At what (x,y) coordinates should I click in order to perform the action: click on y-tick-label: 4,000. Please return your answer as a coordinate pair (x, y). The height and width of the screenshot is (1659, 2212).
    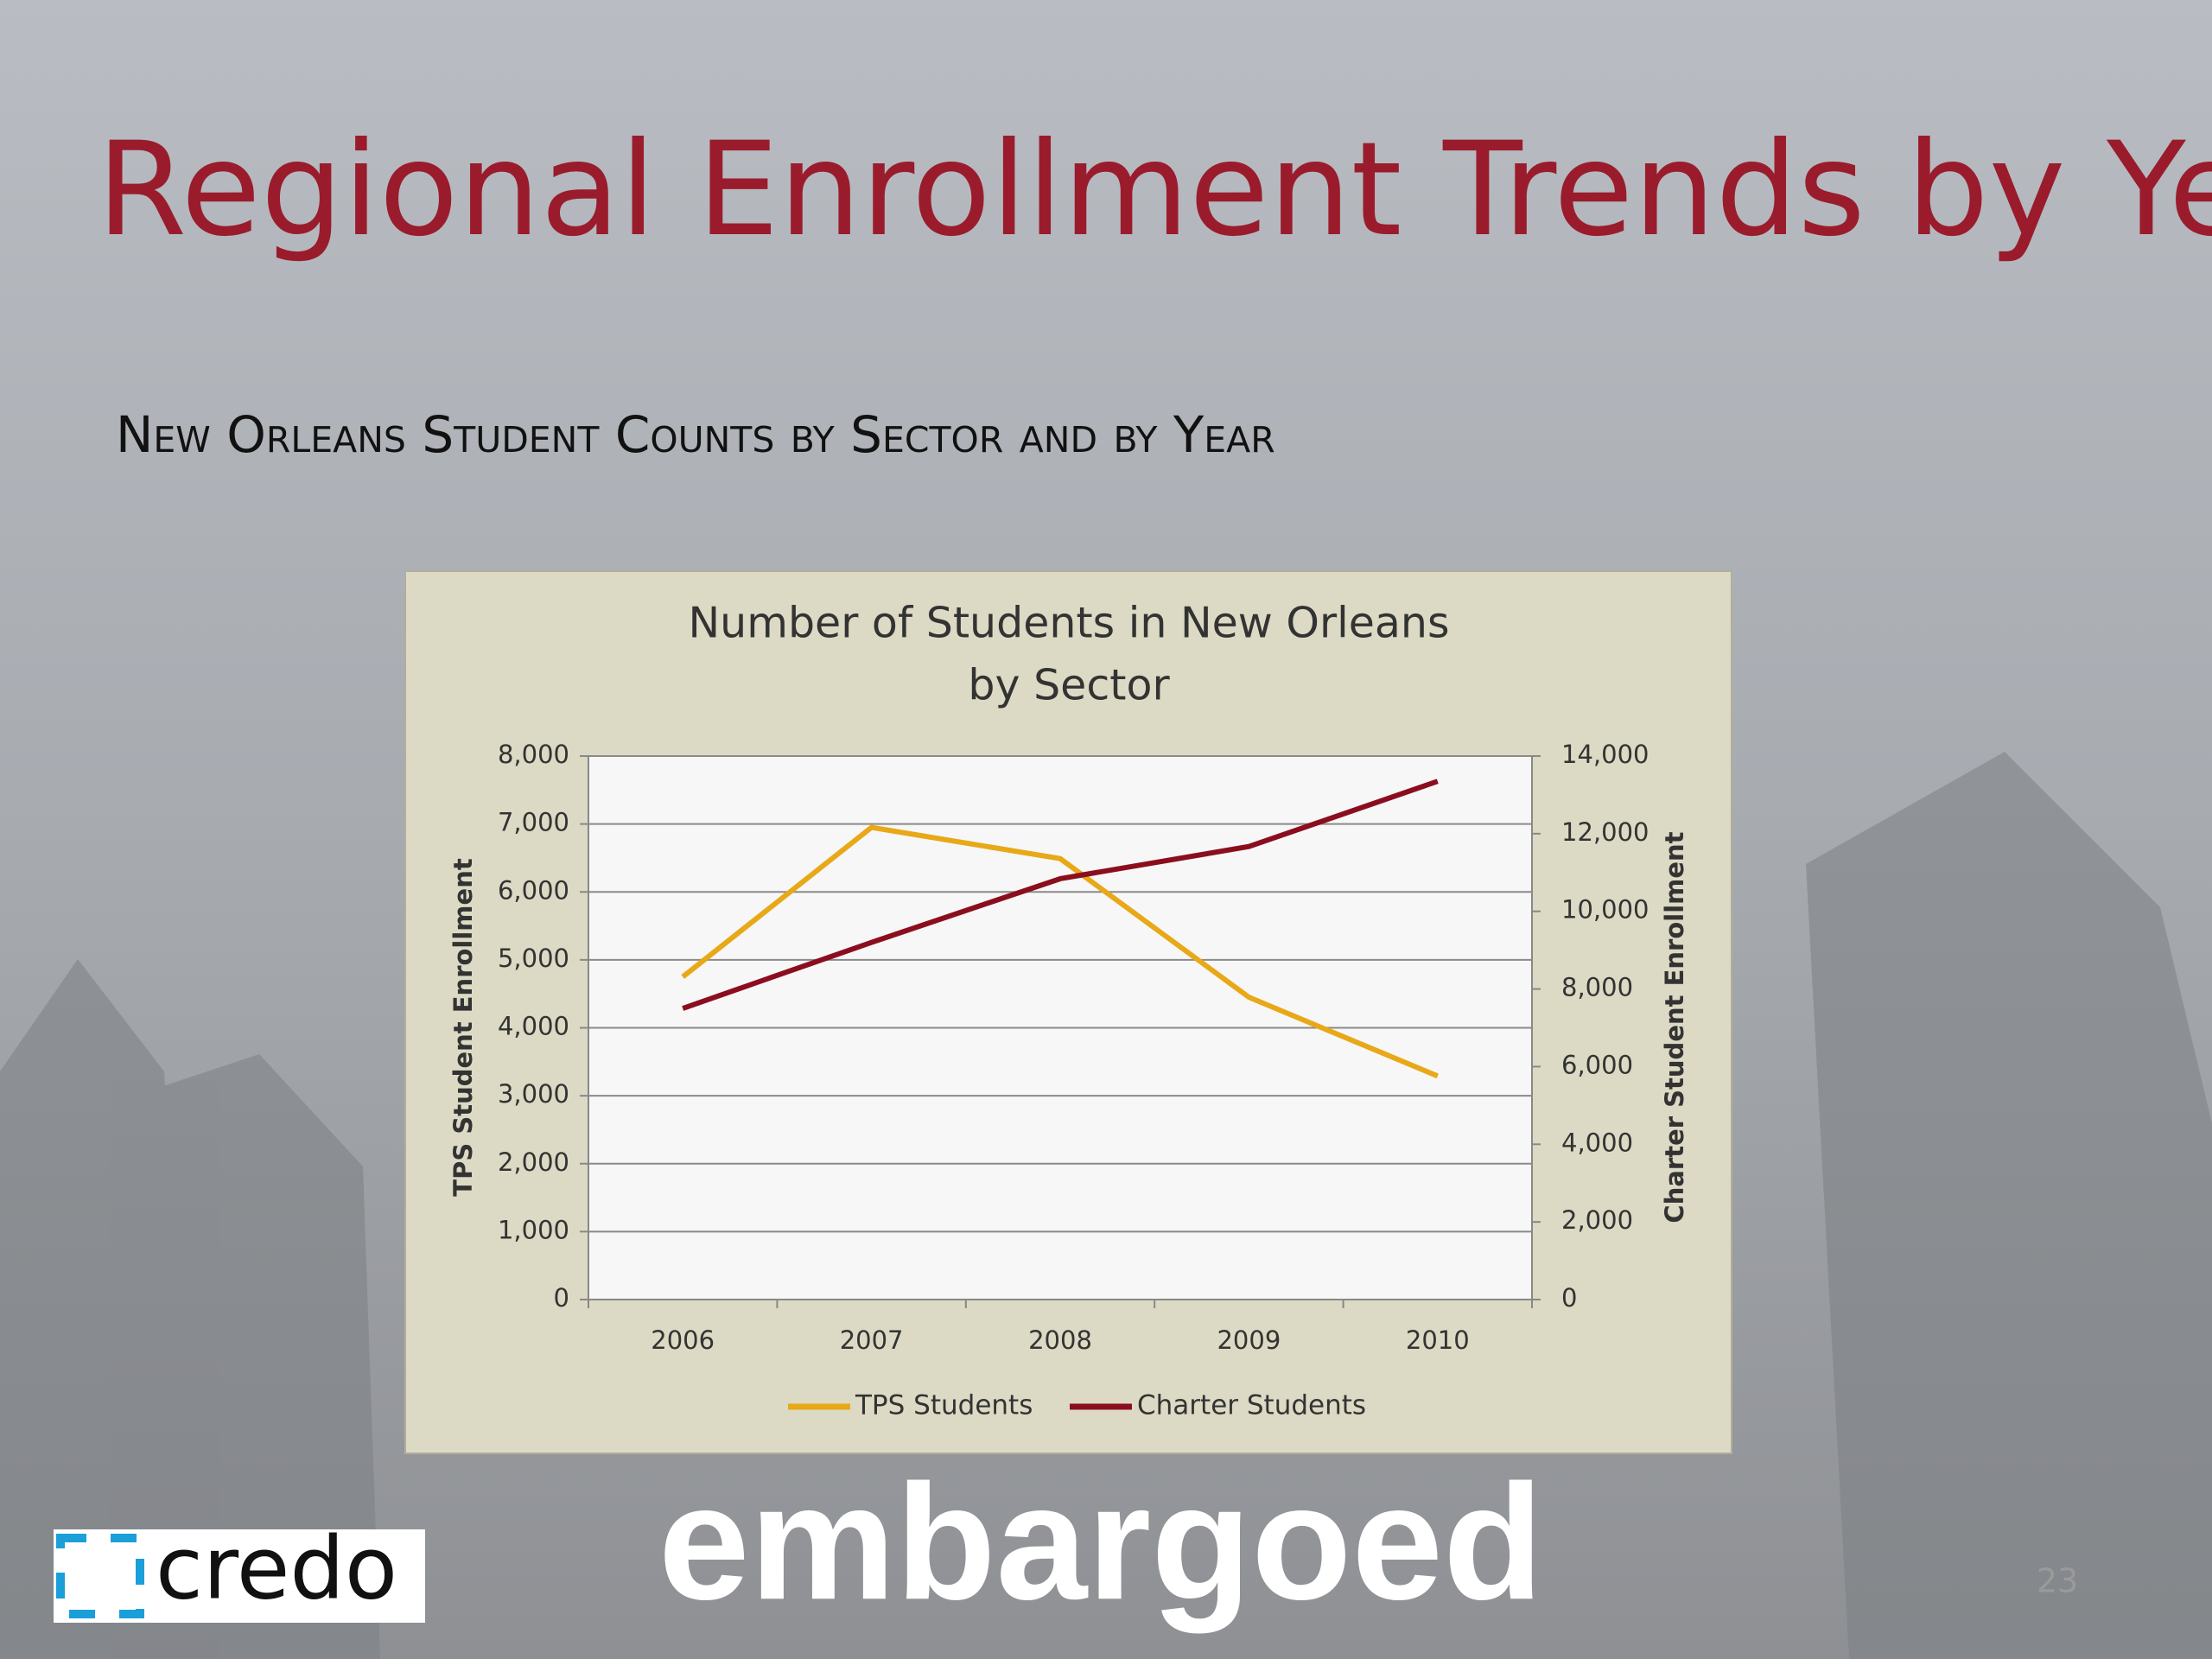
    Looking at the image, I should click on (533, 1026).